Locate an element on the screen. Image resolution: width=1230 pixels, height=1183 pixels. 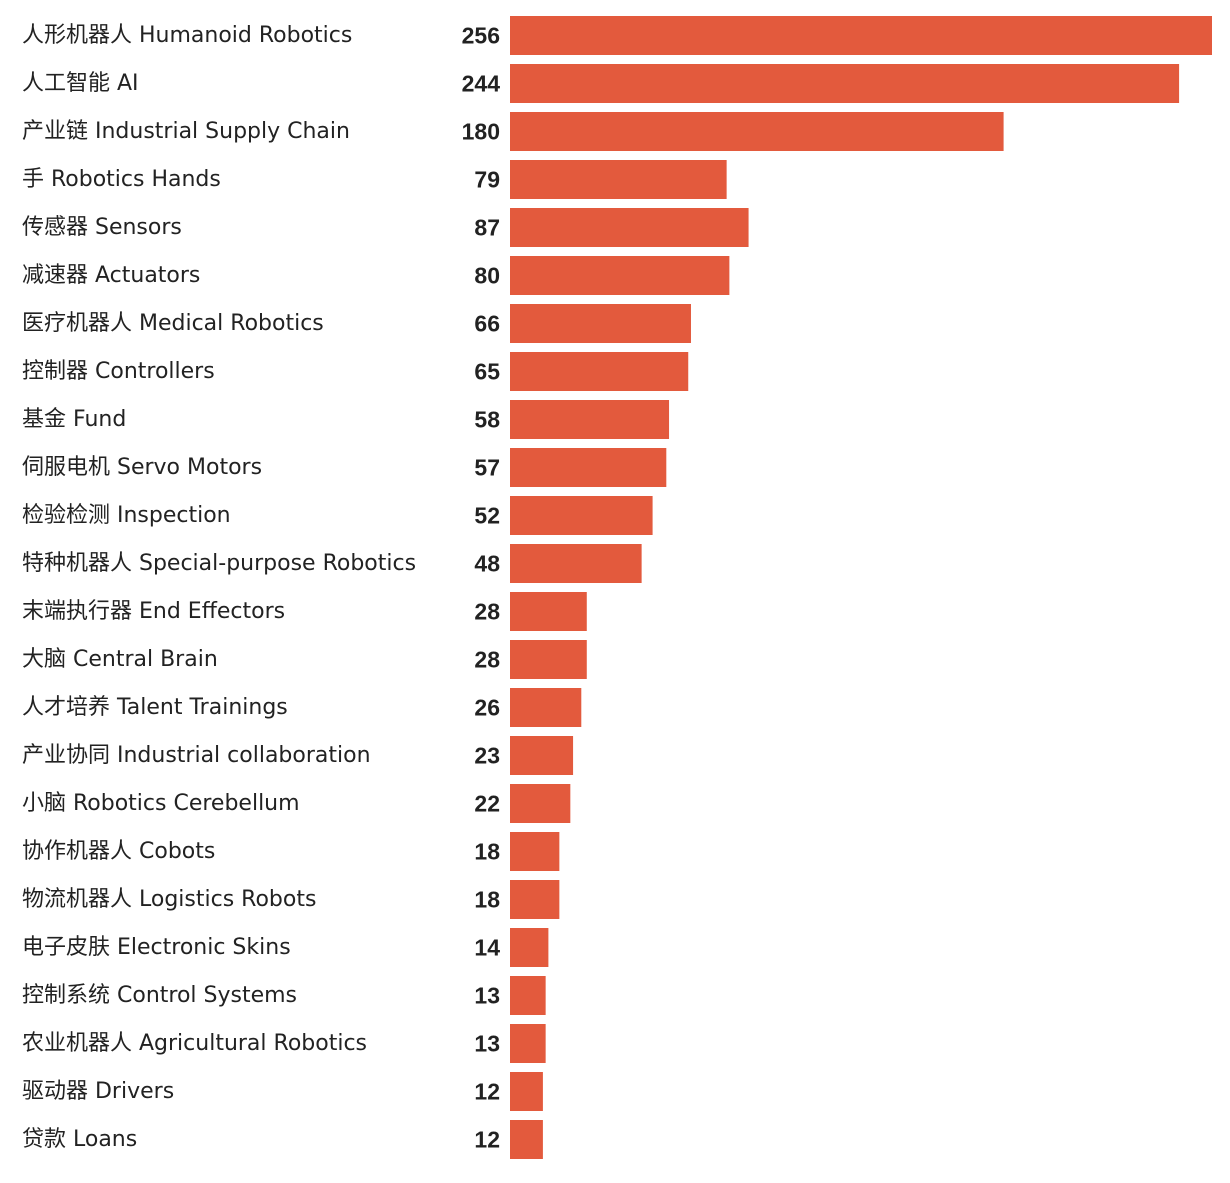
bar-row: 小脑 Robotics Cerebellum 22 is located at coordinates (296, 803).